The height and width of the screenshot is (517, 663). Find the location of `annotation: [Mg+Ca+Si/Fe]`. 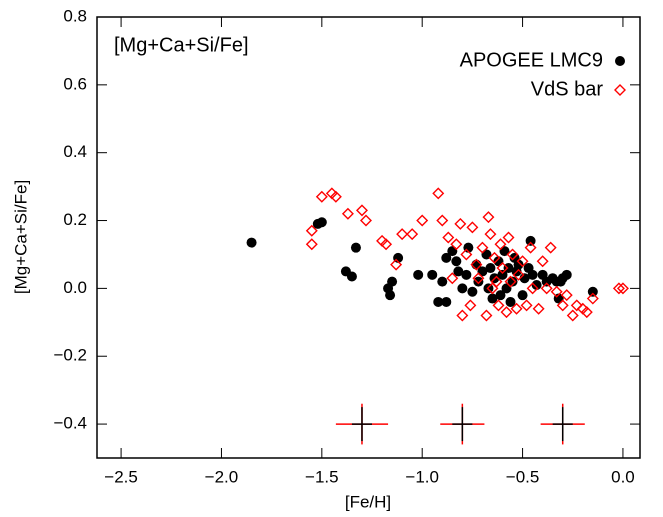

annotation: [Mg+Ca+Si/Fe] is located at coordinates (181, 45).